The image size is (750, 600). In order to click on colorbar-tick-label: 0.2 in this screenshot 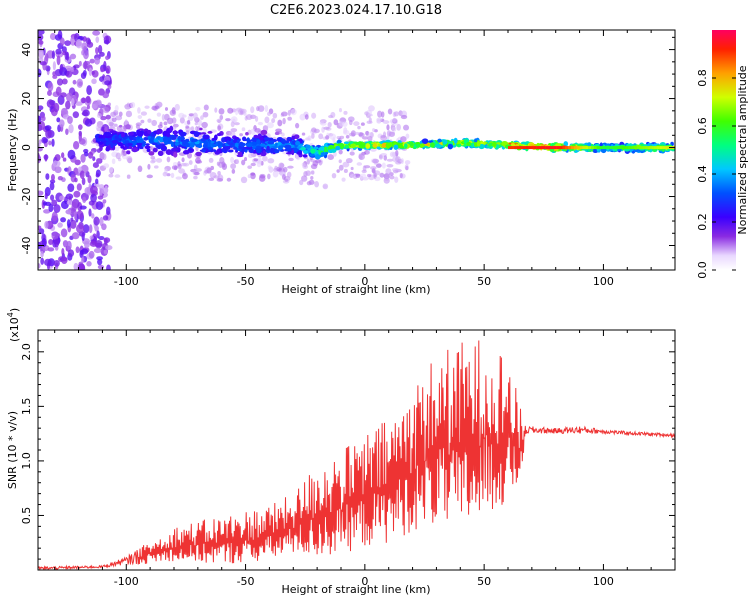, I will do `click(702, 222)`.